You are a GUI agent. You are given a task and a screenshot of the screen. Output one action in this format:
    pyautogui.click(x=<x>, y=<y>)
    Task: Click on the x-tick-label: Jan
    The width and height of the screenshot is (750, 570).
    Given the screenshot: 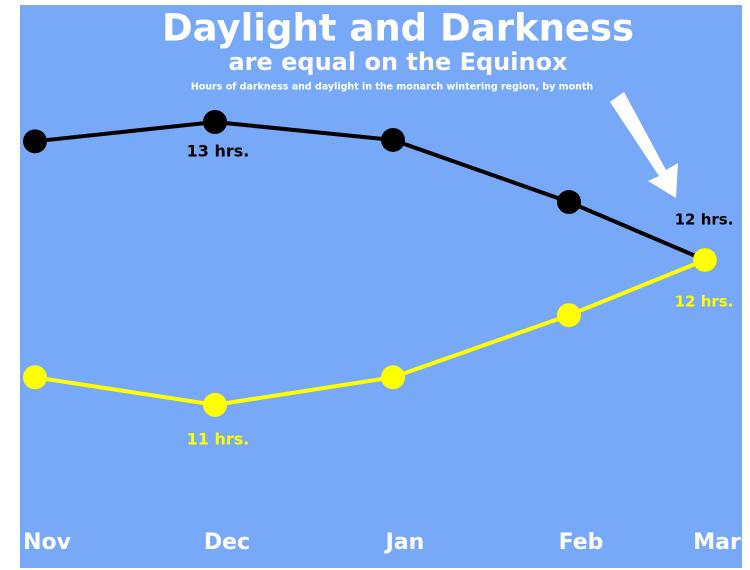 What is the action you would take?
    pyautogui.click(x=404, y=542)
    